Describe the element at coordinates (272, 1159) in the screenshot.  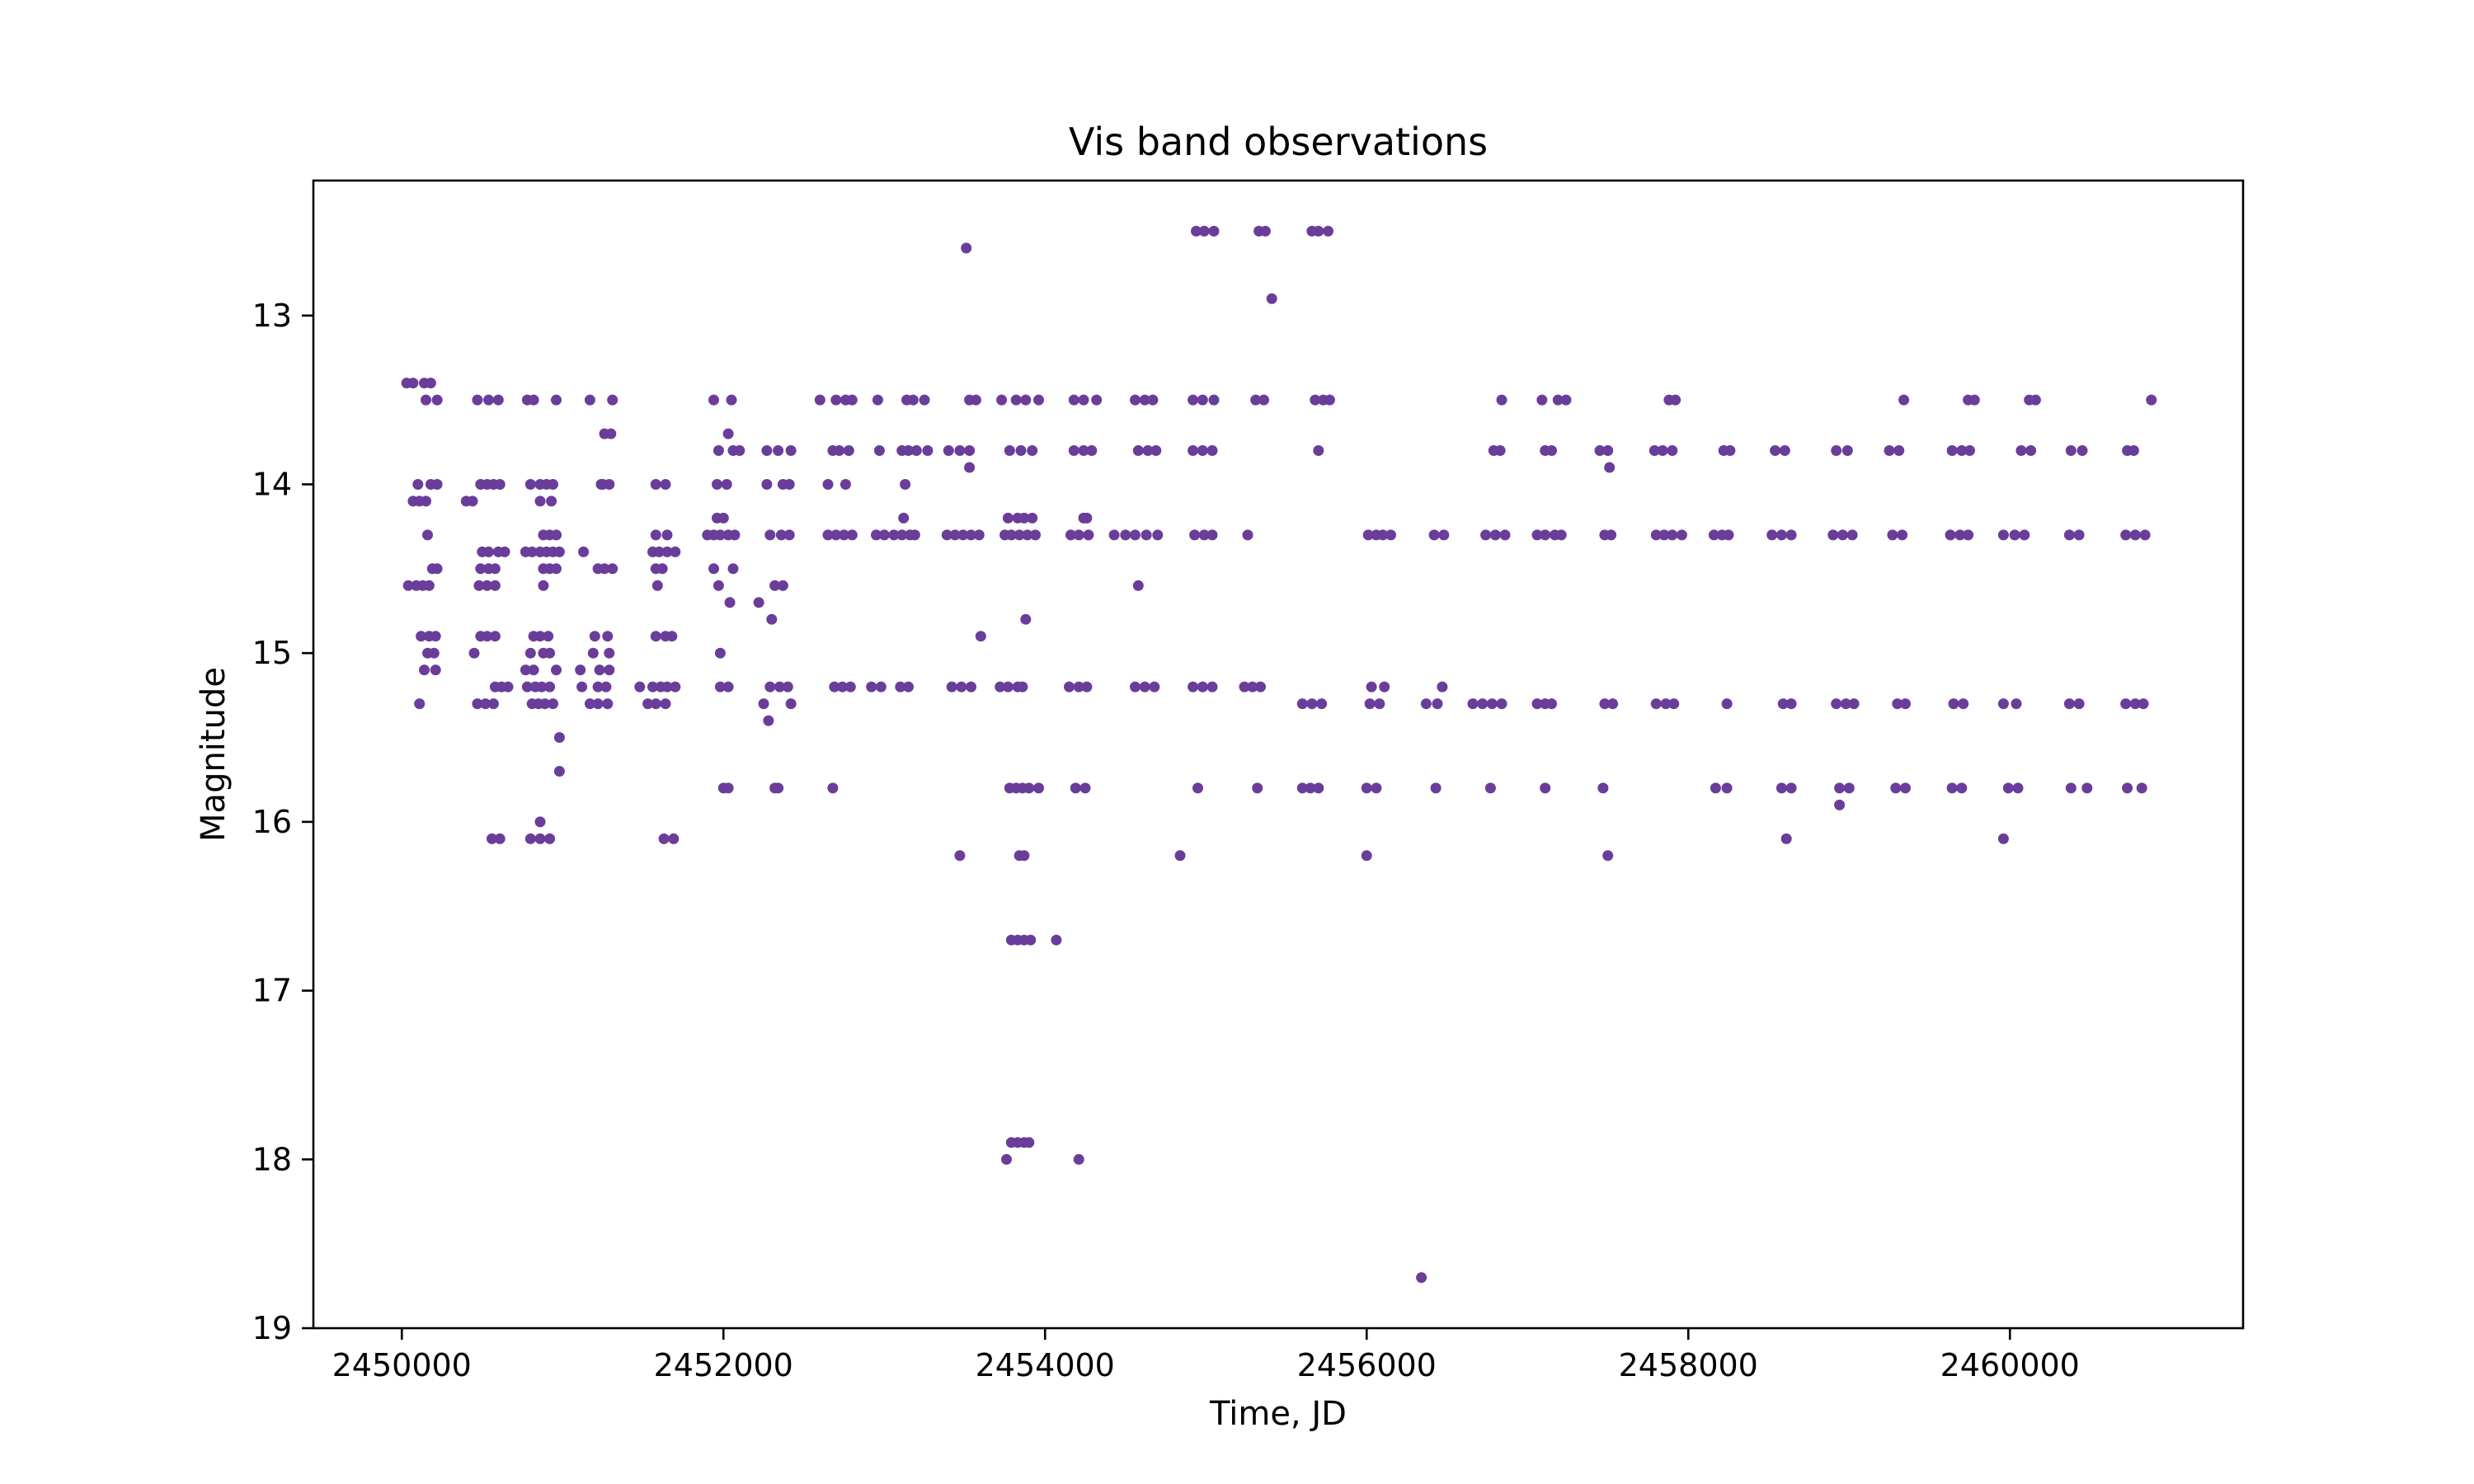
I see `y-tick-label: 18` at that location.